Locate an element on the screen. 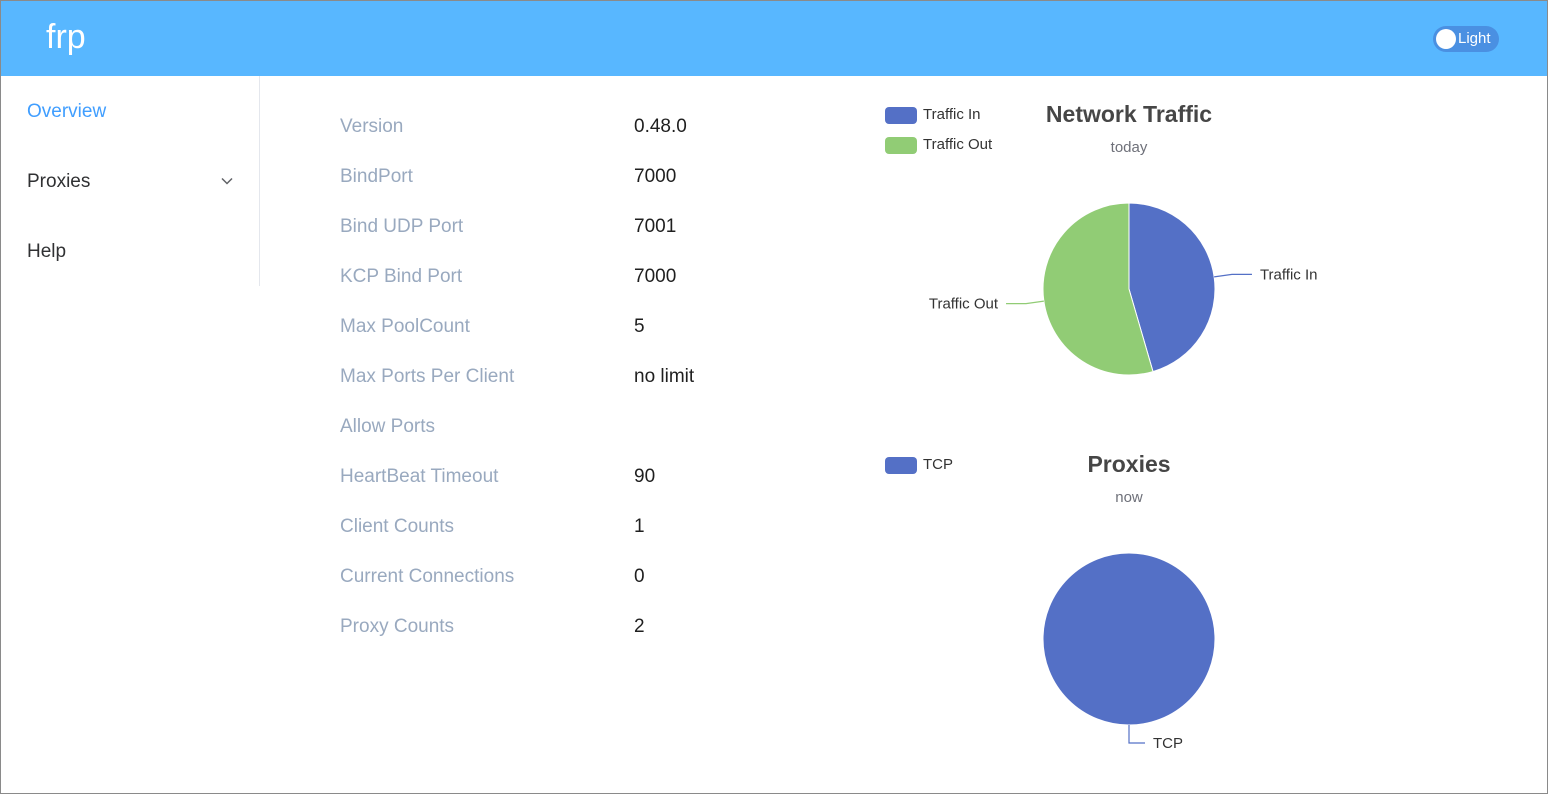 This screenshot has height=794, width=1548. info-row-allow-ports: Allow Ports is located at coordinates (570, 429).